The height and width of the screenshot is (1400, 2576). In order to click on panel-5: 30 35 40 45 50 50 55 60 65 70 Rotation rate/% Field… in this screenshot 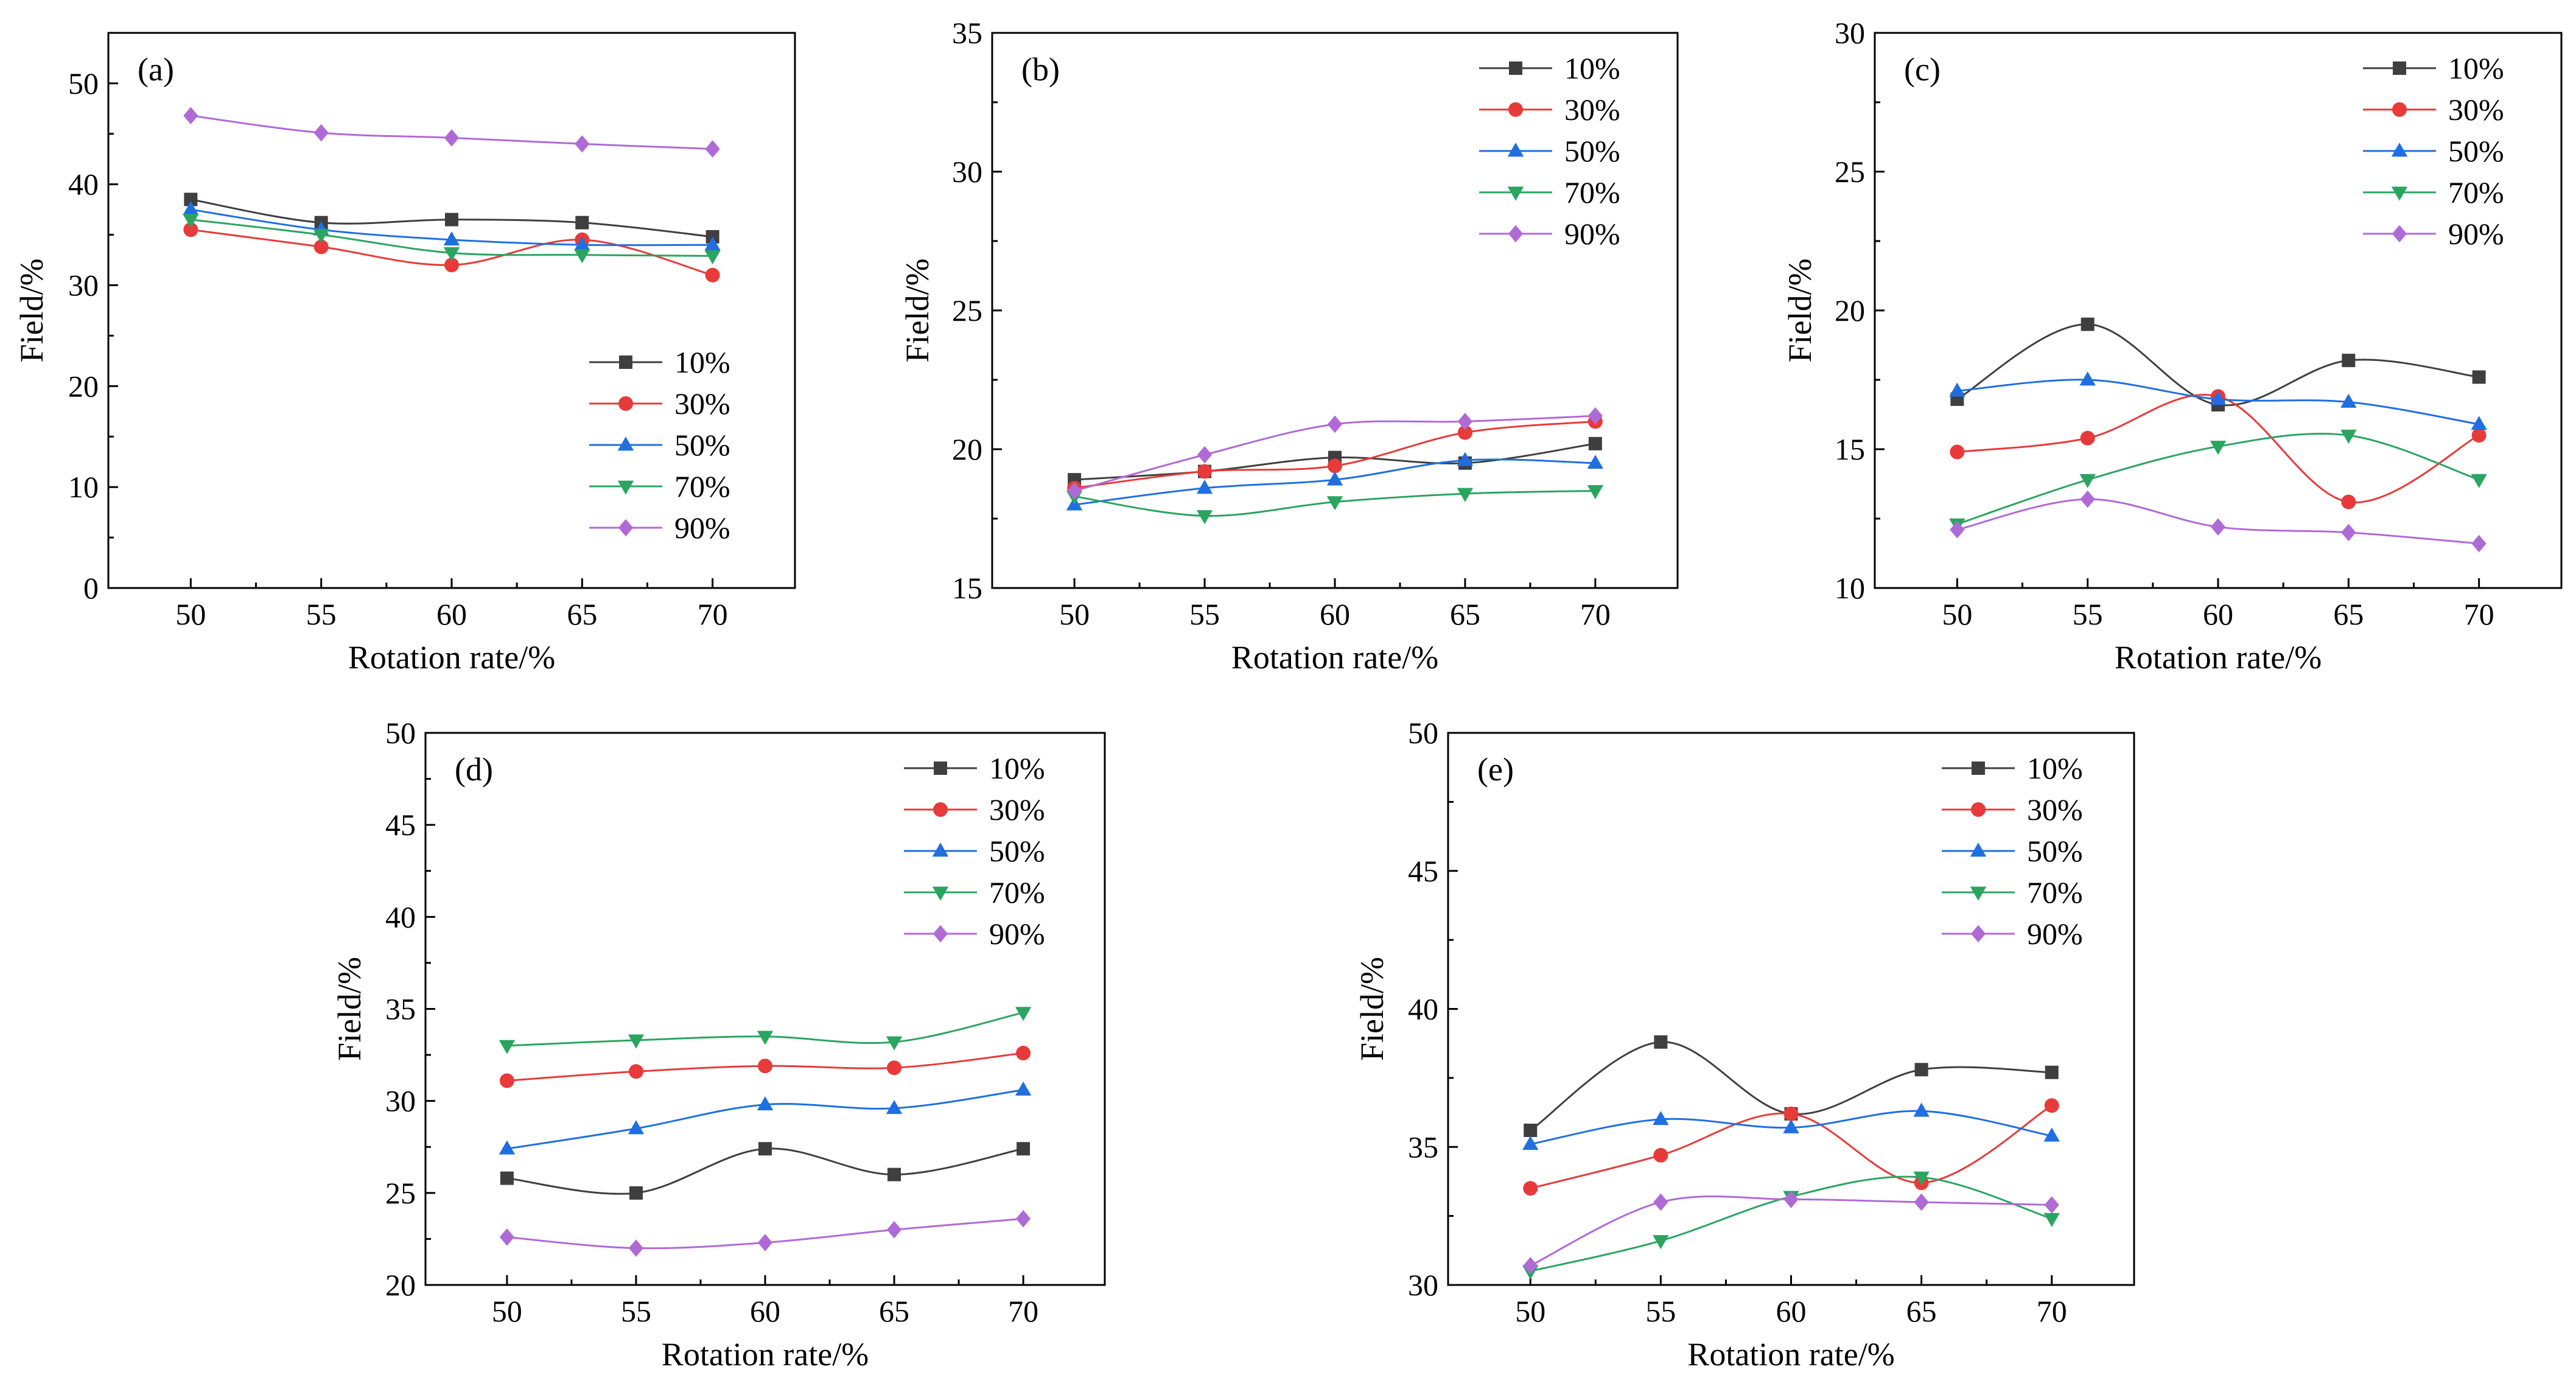, I will do `click(1745, 1044)`.